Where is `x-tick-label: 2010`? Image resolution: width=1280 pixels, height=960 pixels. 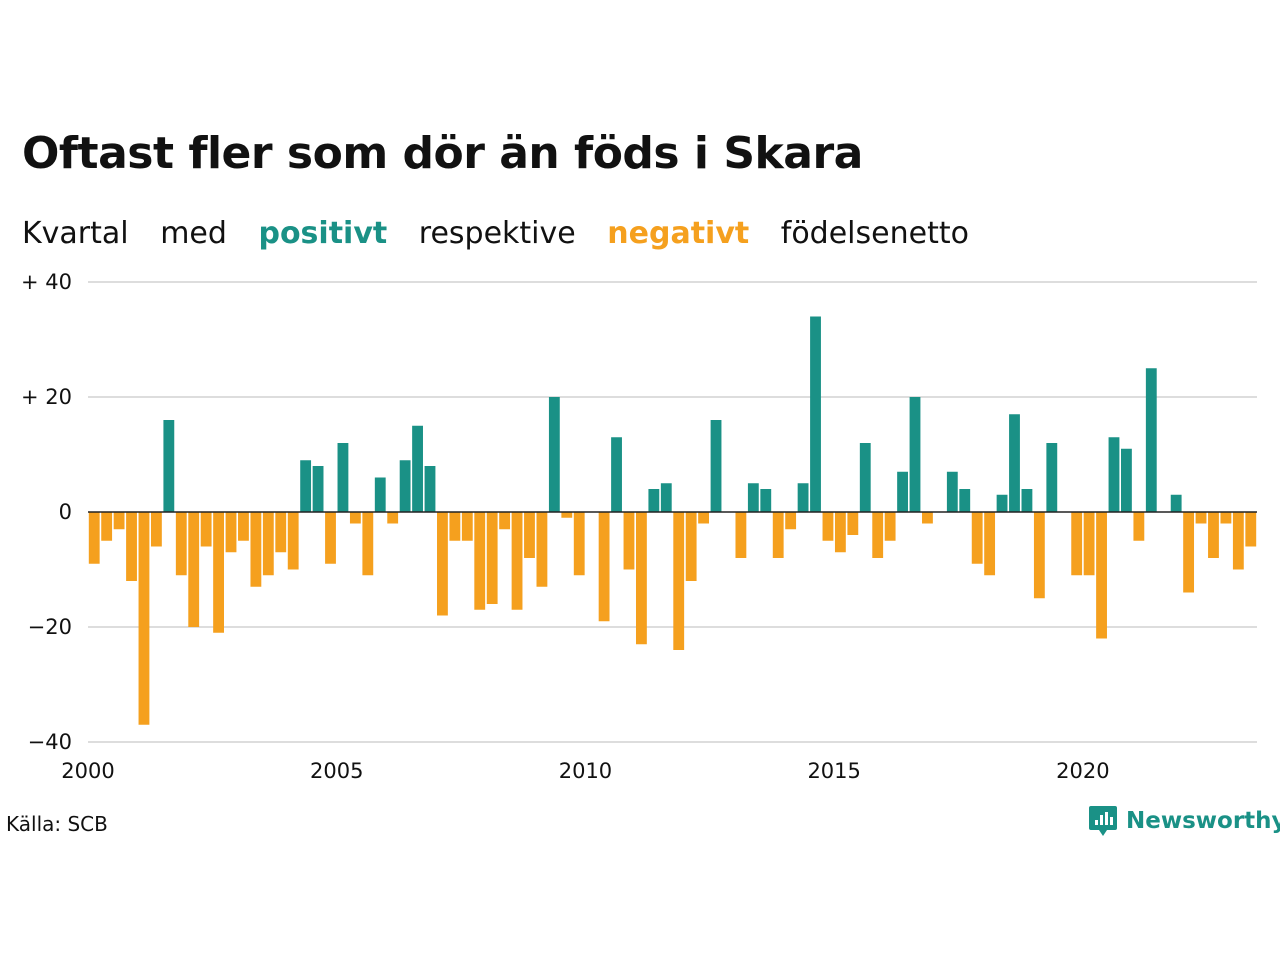 x-tick-label: 2010 is located at coordinates (585, 771).